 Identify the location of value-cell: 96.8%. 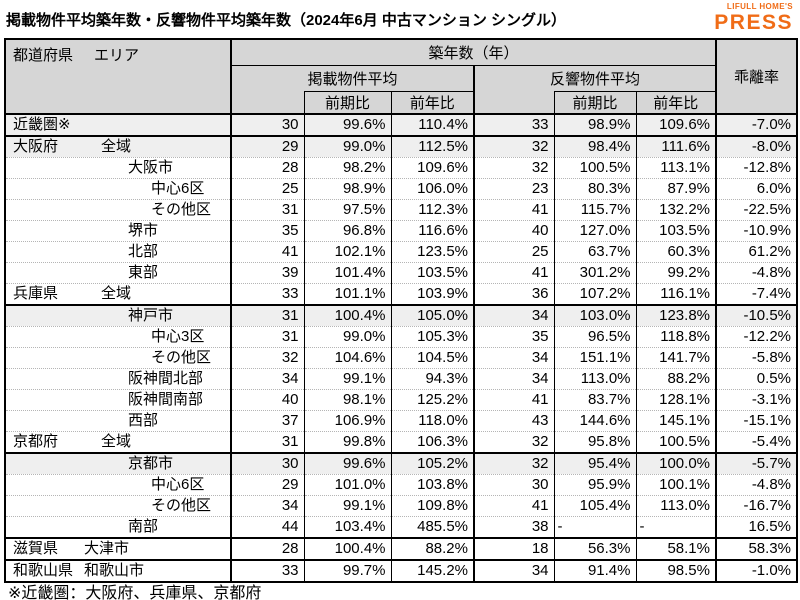
(347, 231).